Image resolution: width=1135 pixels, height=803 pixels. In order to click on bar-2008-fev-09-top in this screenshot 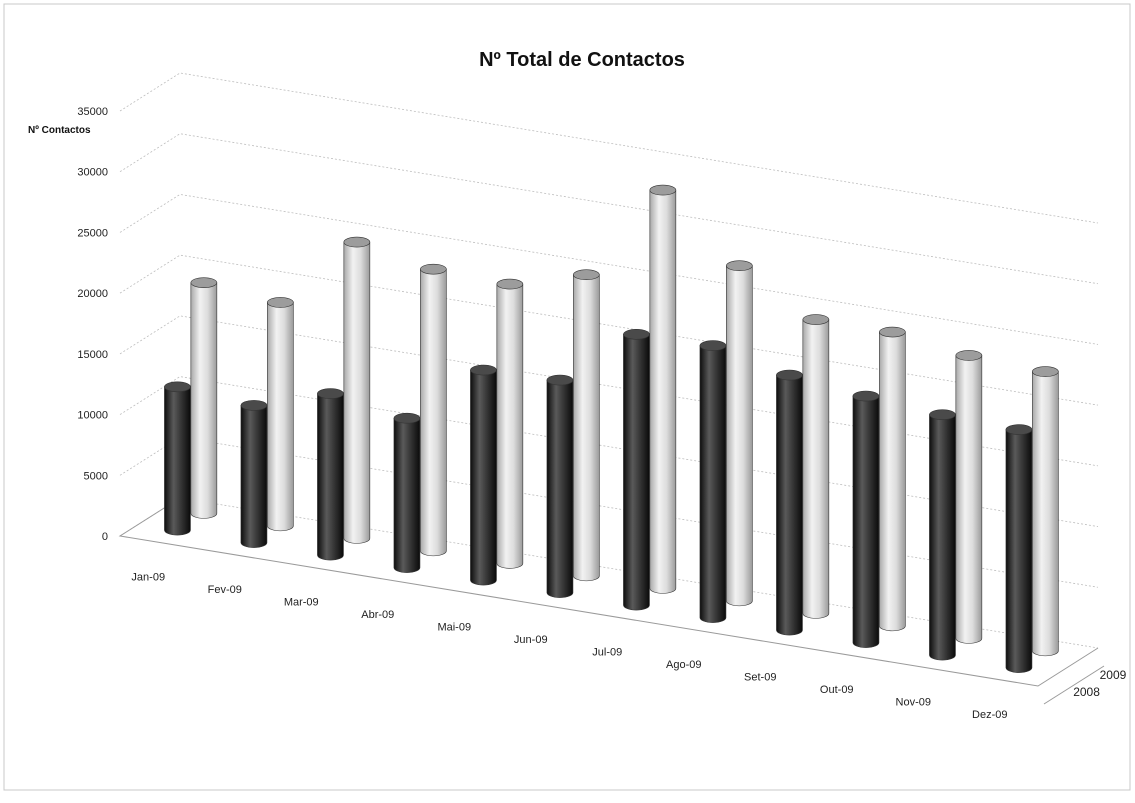, I will do `click(254, 405)`.